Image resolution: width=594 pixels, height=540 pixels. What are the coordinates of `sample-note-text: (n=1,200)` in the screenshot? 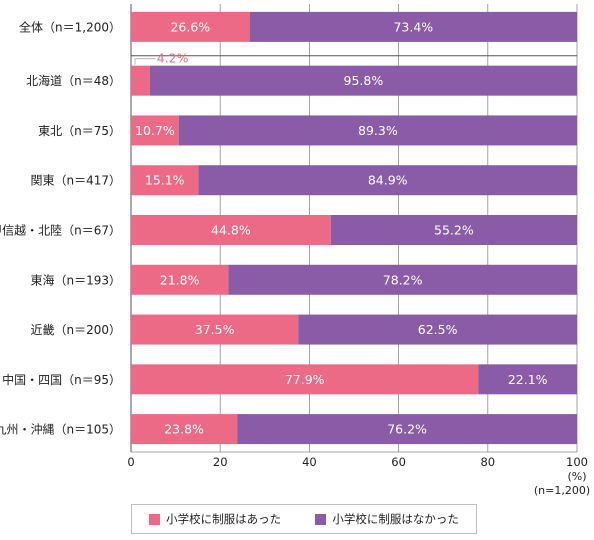 It's located at (562, 490).